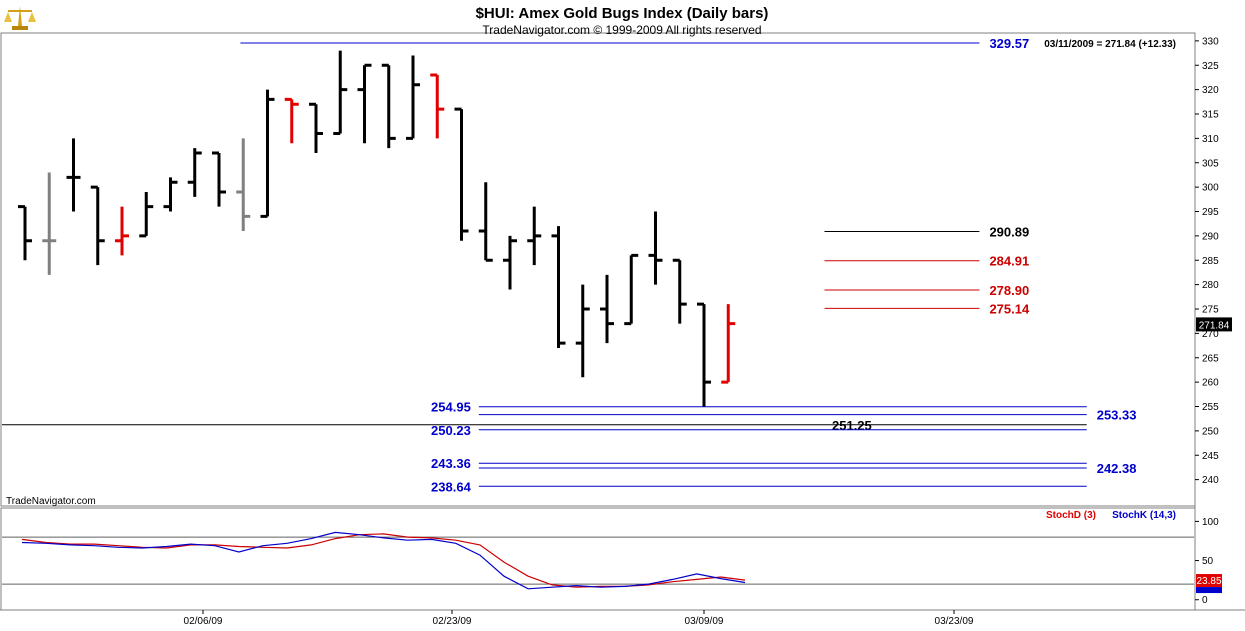 This screenshot has height=631, width=1245. Describe the element at coordinates (1210, 90) in the screenshot. I see `price-tick-label: 320` at that location.